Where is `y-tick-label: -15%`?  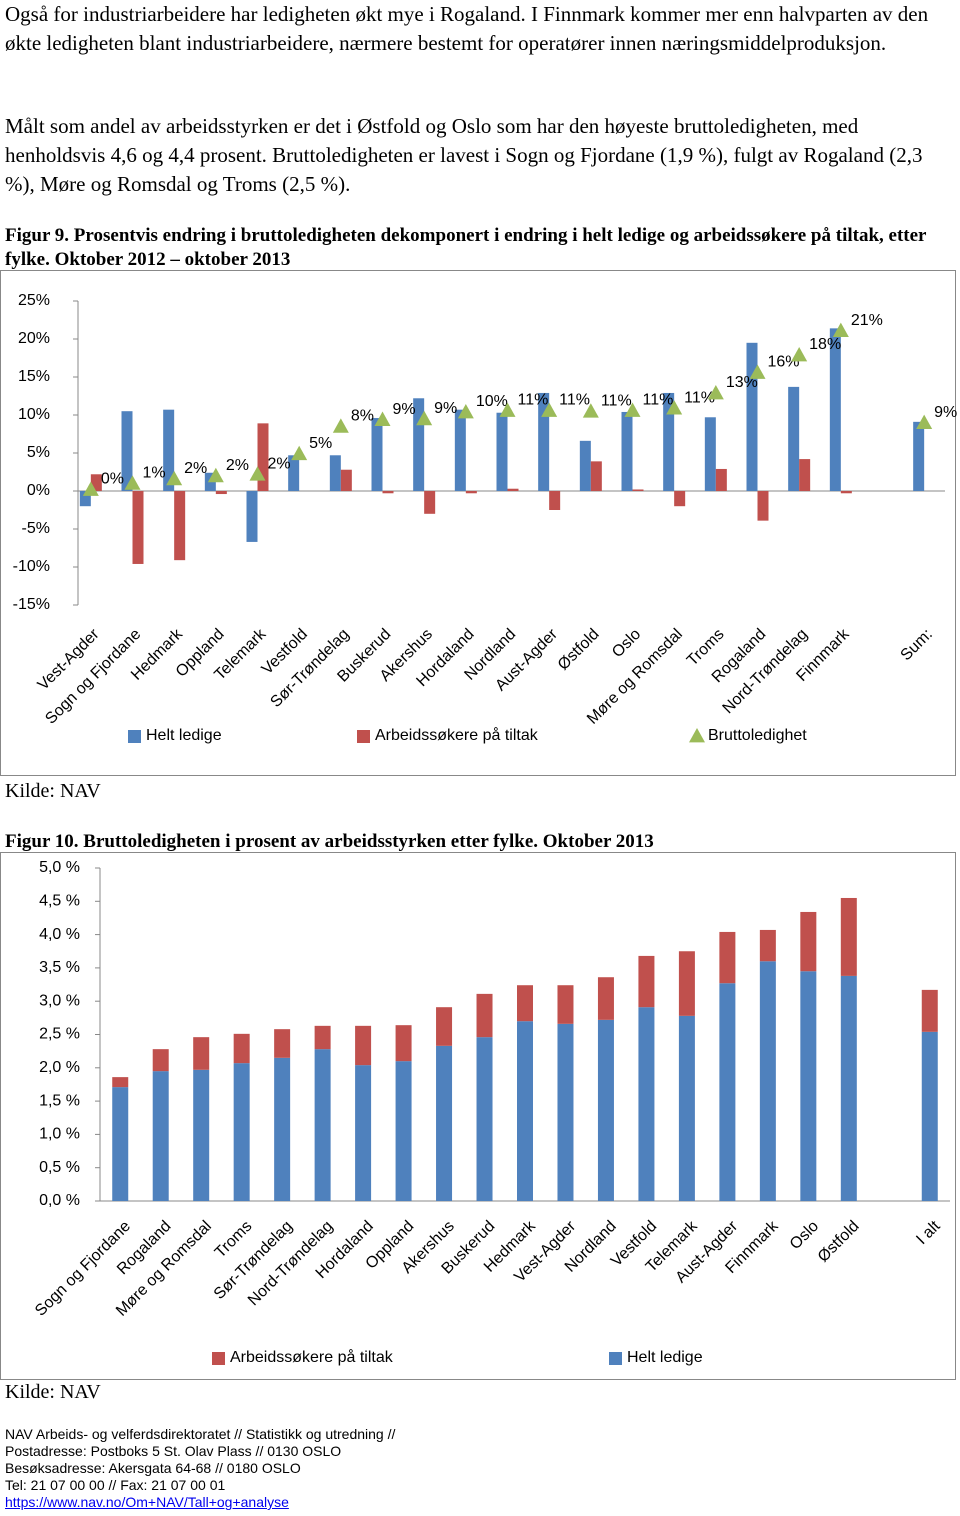 y-tick-label: -15% is located at coordinates (31, 604).